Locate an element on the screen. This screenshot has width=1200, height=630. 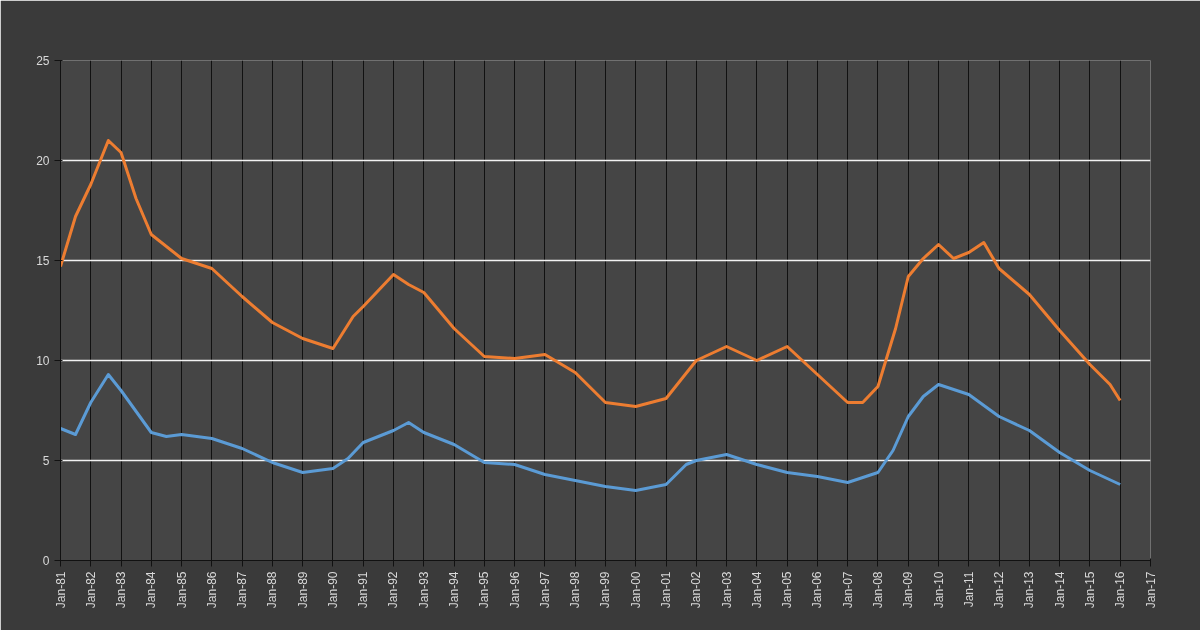
x-tick-label: Jan-14 is located at coordinates (1059, 590).